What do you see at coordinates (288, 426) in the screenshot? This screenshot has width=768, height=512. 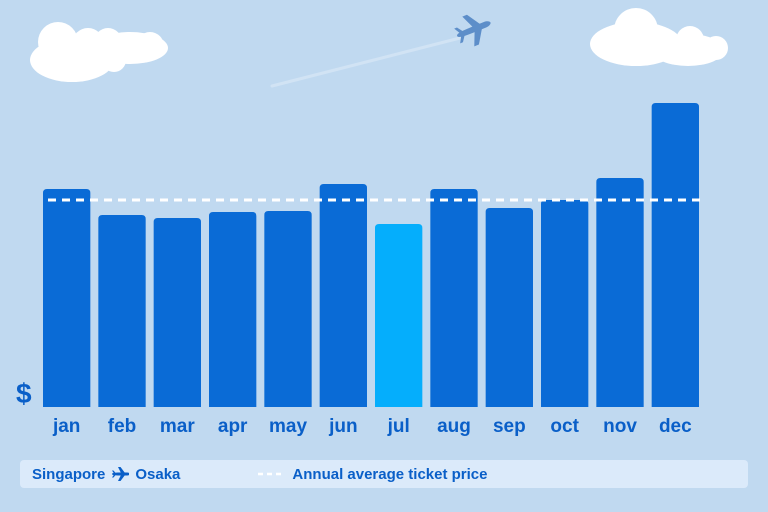 I see `tick-label-may: may` at bounding box center [288, 426].